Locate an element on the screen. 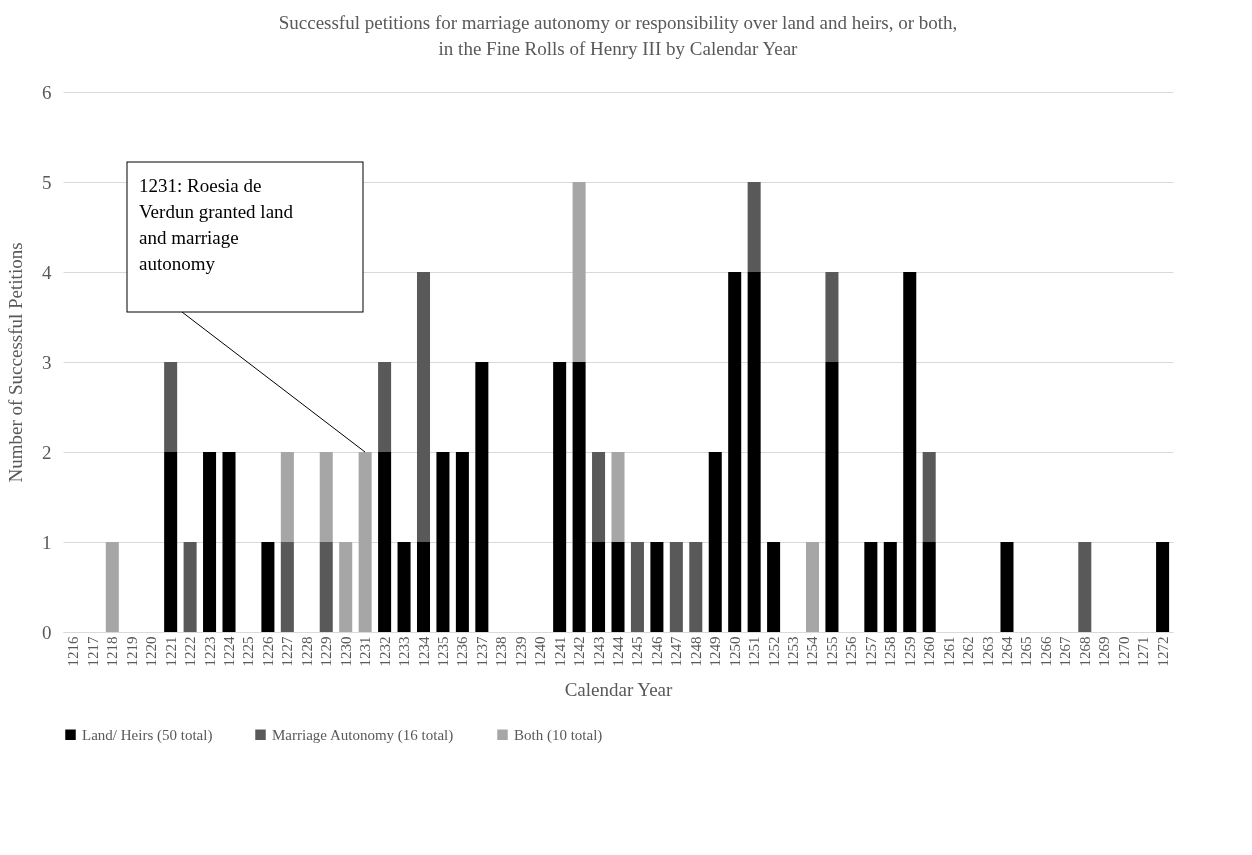  x-tick-label: 1219 is located at coordinates (131, 651).